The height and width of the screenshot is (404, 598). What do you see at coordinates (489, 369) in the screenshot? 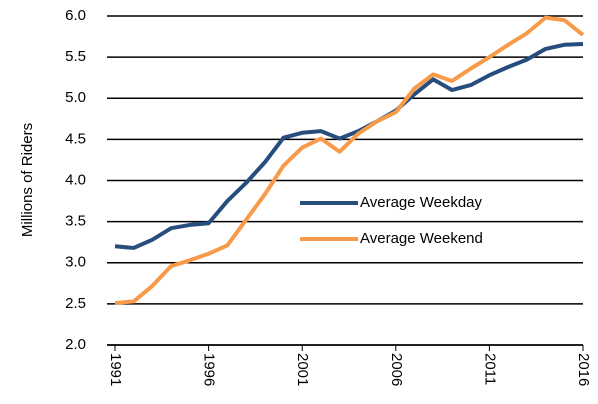
I see `x-tick-label: 2011` at bounding box center [489, 369].